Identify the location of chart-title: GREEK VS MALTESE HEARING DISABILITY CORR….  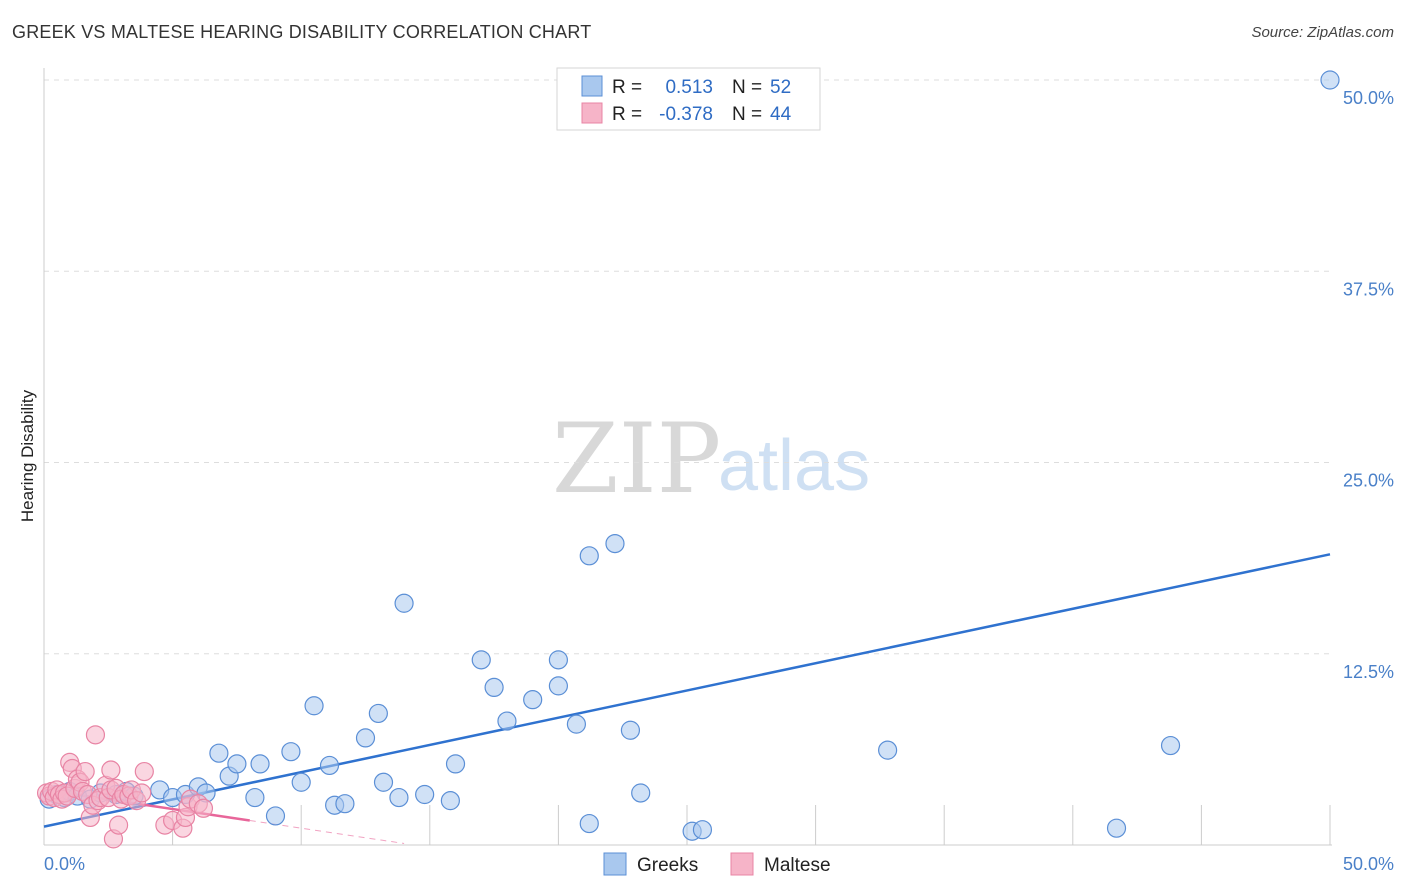
(302, 32).